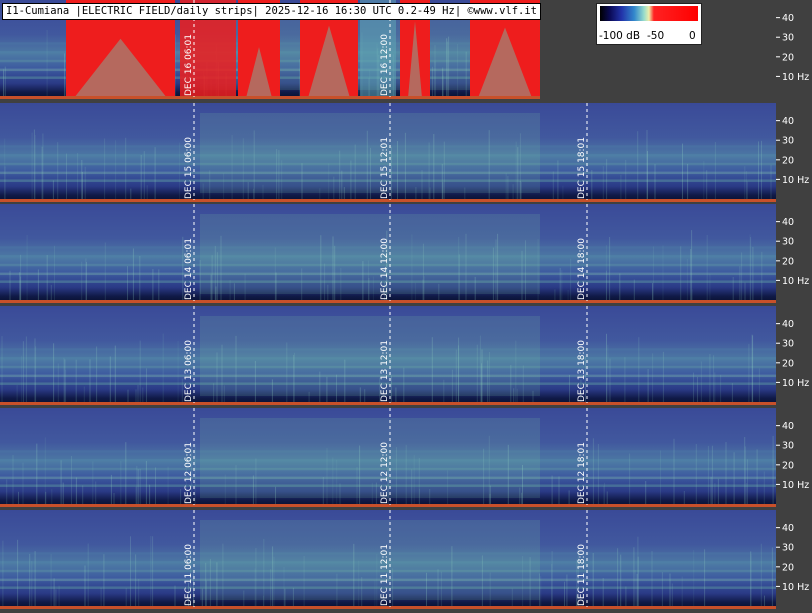 This screenshot has height=613, width=812. What do you see at coordinates (385, 65) in the screenshot?
I see `time-marker-label: DEC 16 12:00` at bounding box center [385, 65].